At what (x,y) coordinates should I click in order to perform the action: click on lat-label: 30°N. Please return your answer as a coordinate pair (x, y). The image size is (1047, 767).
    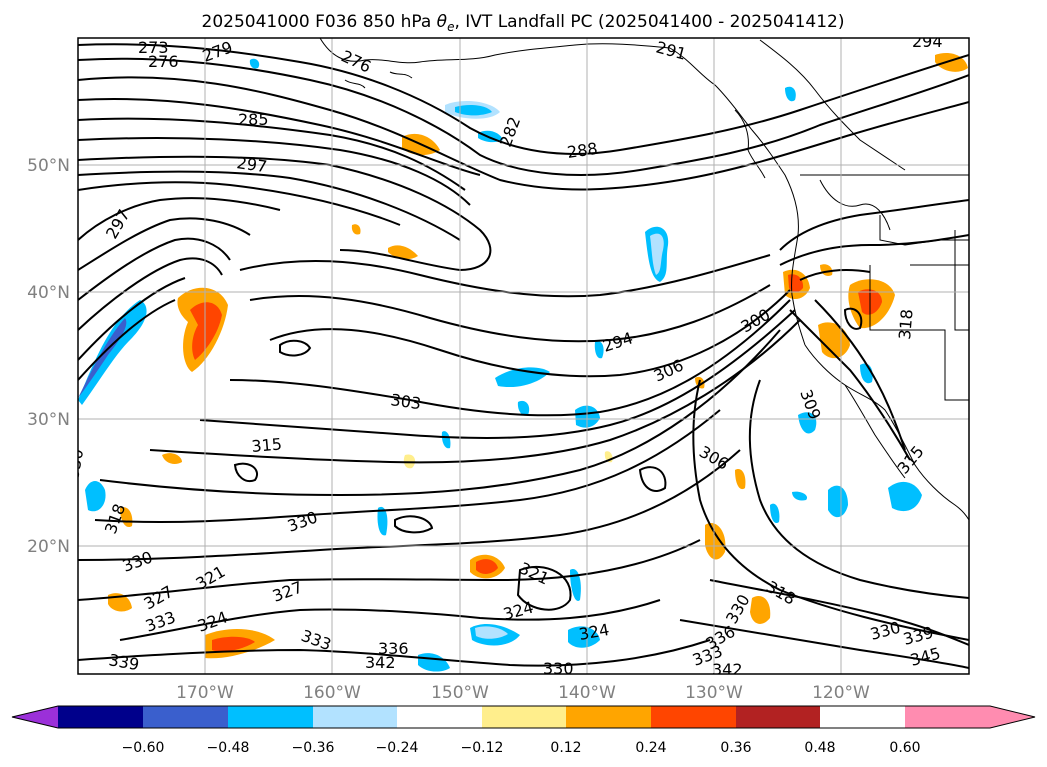
    Looking at the image, I should click on (48, 420).